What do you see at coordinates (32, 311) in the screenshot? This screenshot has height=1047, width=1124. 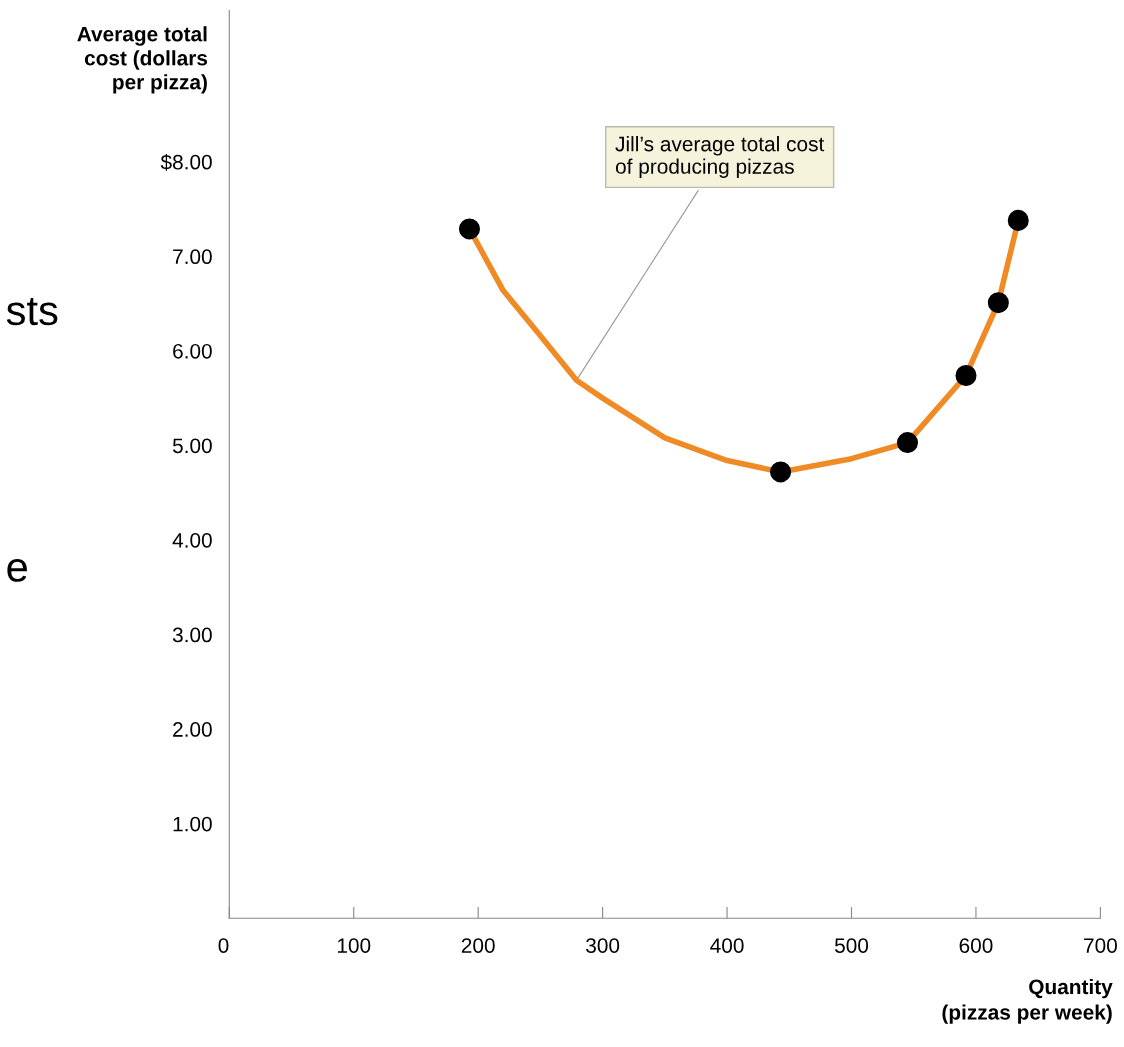 I see `text: sts` at bounding box center [32, 311].